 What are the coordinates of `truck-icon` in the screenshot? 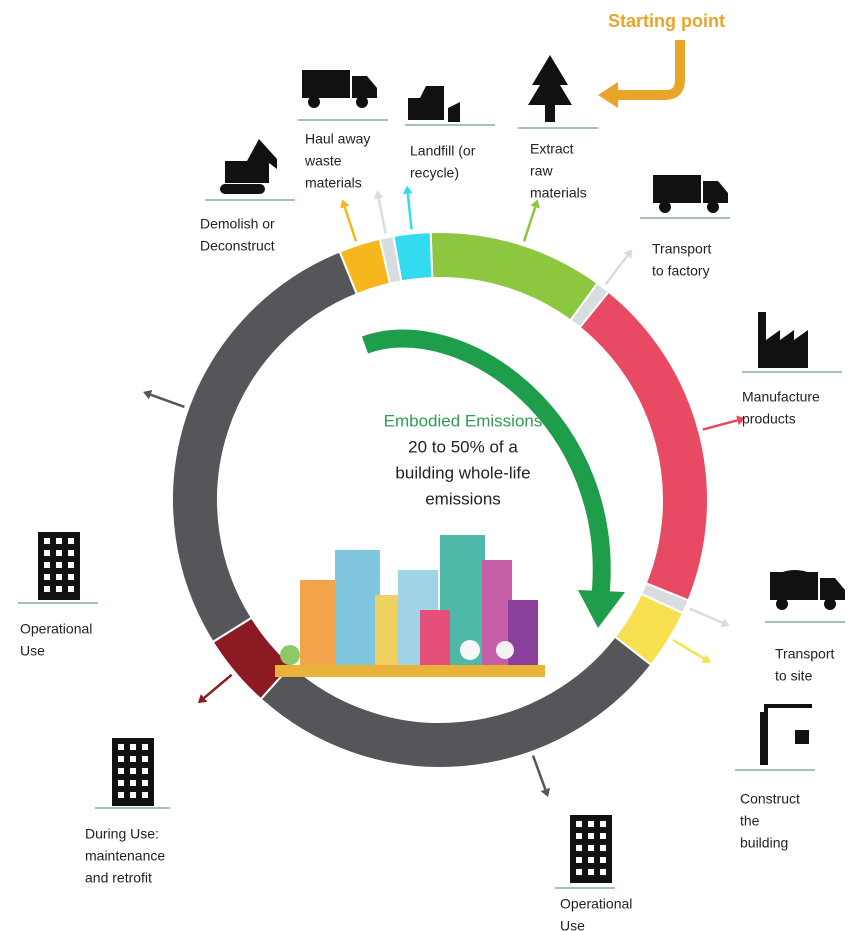 It's located at (677, 189).